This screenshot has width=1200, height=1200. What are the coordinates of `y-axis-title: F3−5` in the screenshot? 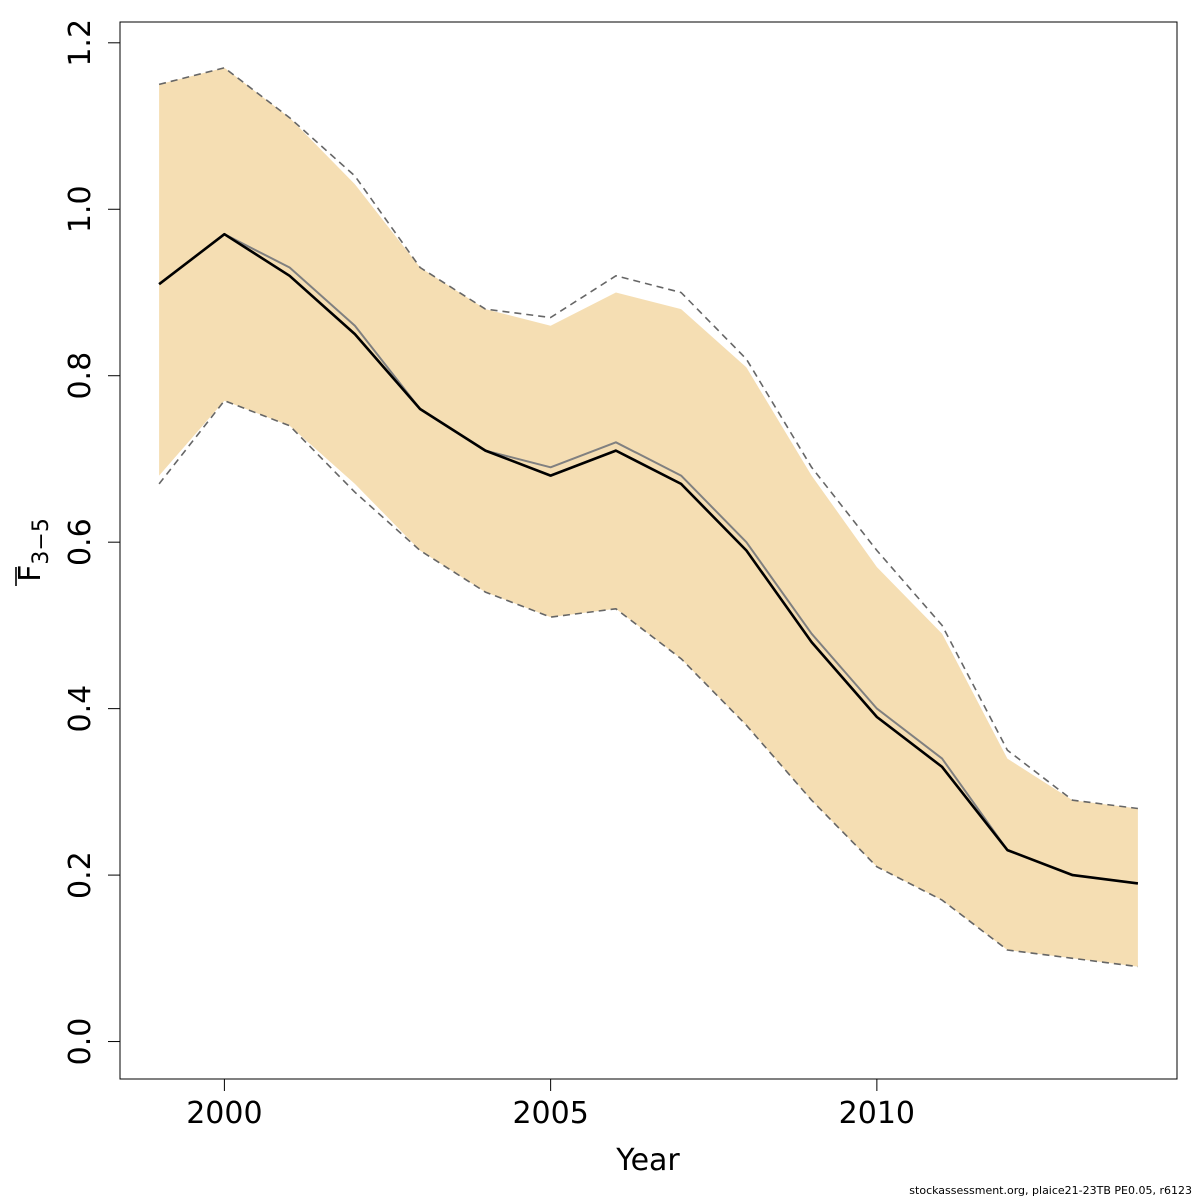 It's located at (33, 552).